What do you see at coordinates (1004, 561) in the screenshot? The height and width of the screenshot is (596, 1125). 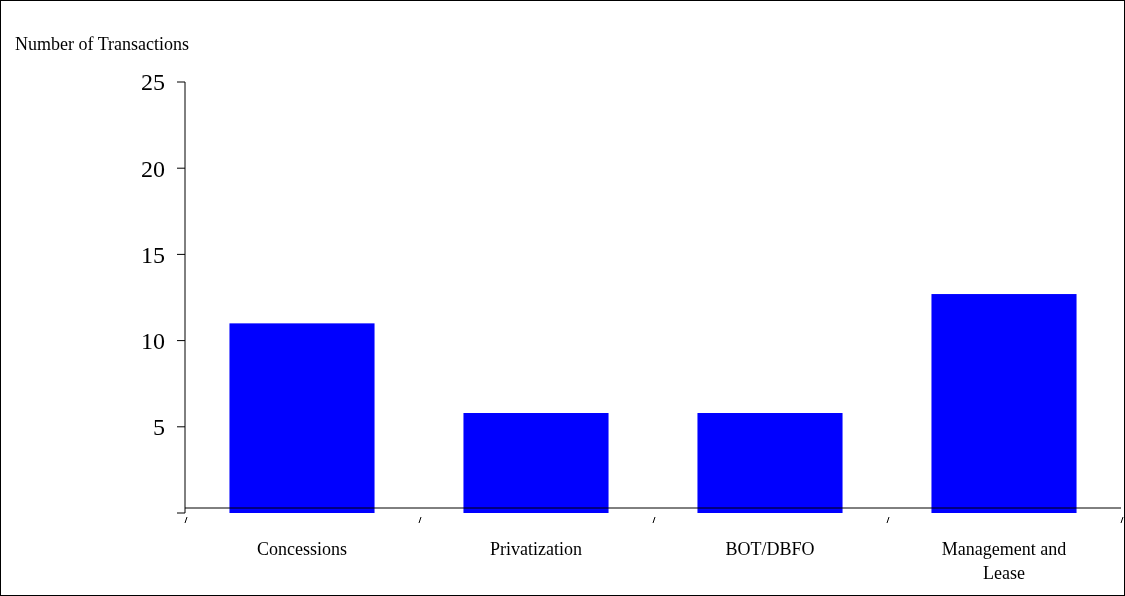 I see `x-tick-label: Management and Lease` at bounding box center [1004, 561].